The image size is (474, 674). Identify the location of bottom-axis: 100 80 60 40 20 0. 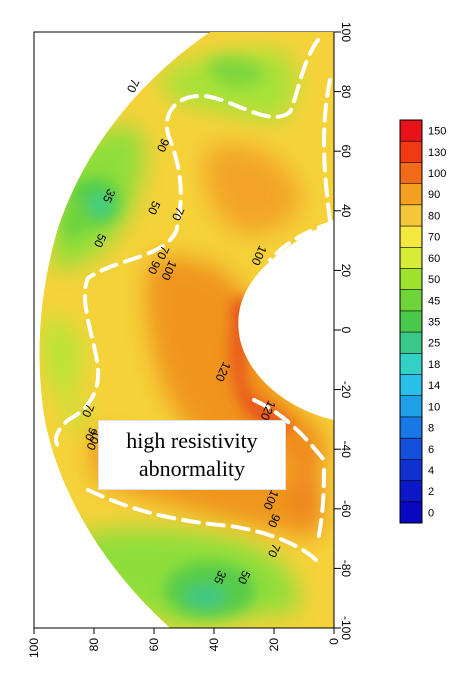
(184, 642).